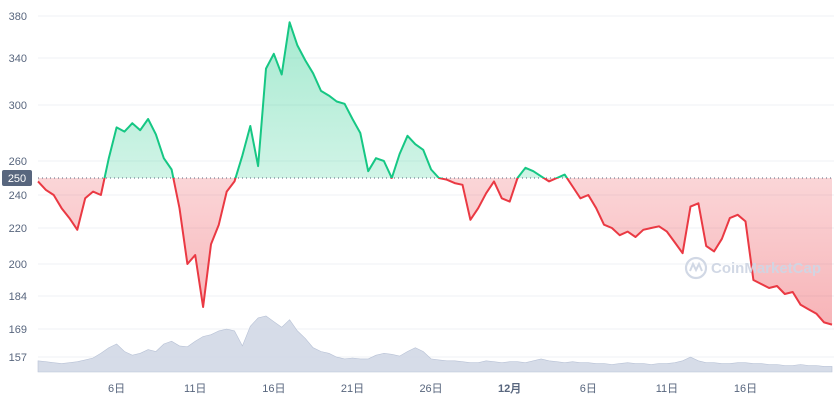 This screenshot has height=400, width=834. What do you see at coordinates (18, 59) in the screenshot?
I see `y-tick-label: 340` at bounding box center [18, 59].